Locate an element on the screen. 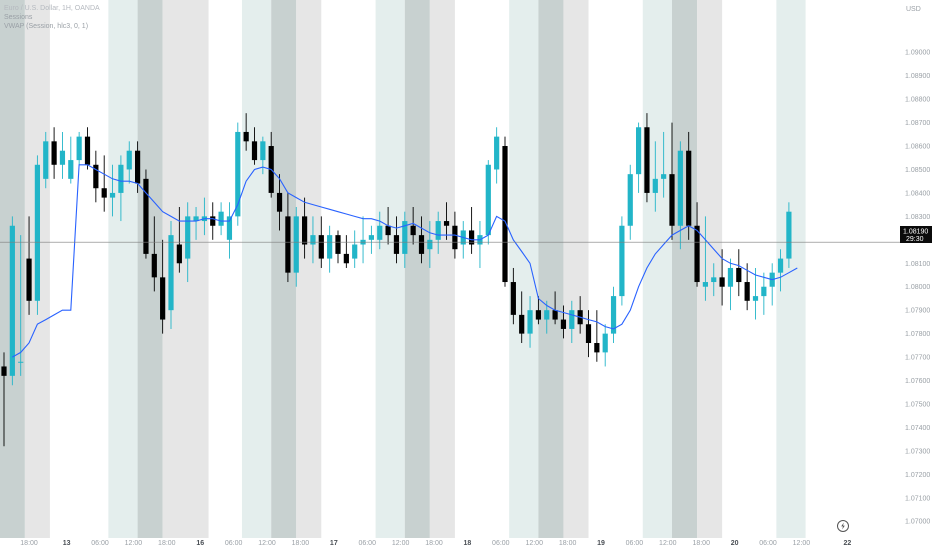 The image size is (932, 555). legend-sessions: Sessions is located at coordinates (18, 17).